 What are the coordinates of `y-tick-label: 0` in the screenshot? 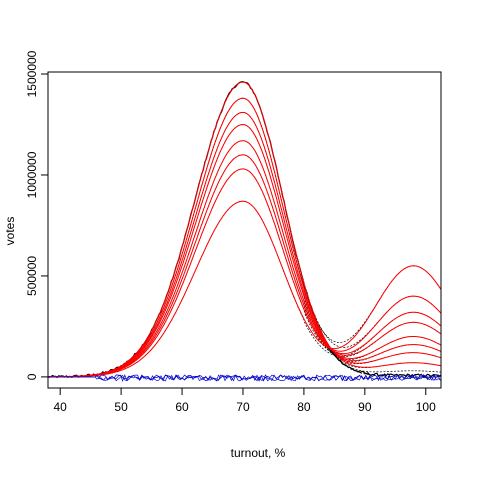 It's located at (32, 376).